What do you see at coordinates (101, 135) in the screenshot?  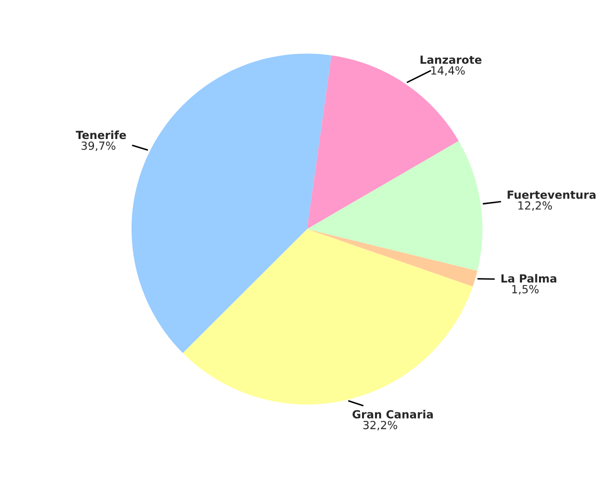 I see `slice-label: Tenerife` at bounding box center [101, 135].